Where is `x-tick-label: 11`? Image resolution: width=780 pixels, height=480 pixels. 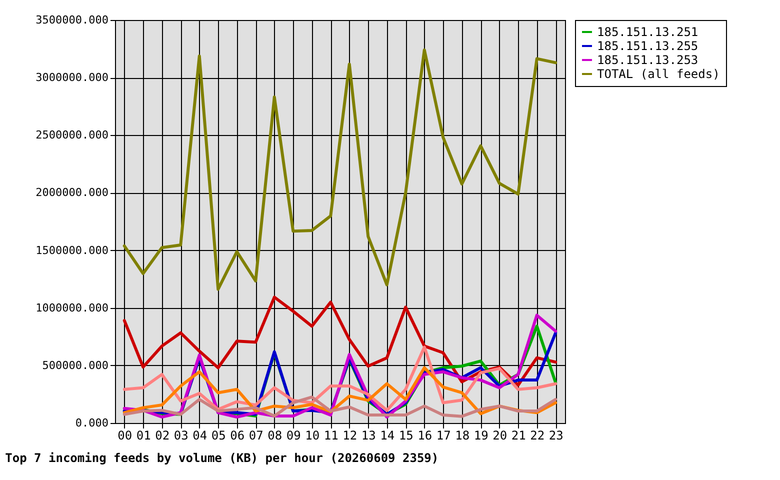 x-tick-label: 11 is located at coordinates (331, 435).